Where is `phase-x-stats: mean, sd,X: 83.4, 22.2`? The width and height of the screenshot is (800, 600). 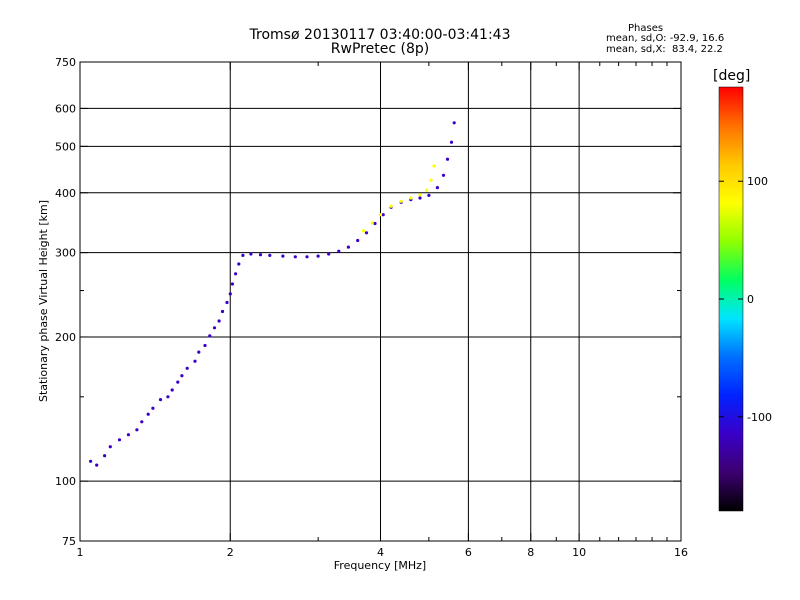 phase-x-stats: mean, sd,X: 83.4, 22.2 is located at coordinates (664, 49).